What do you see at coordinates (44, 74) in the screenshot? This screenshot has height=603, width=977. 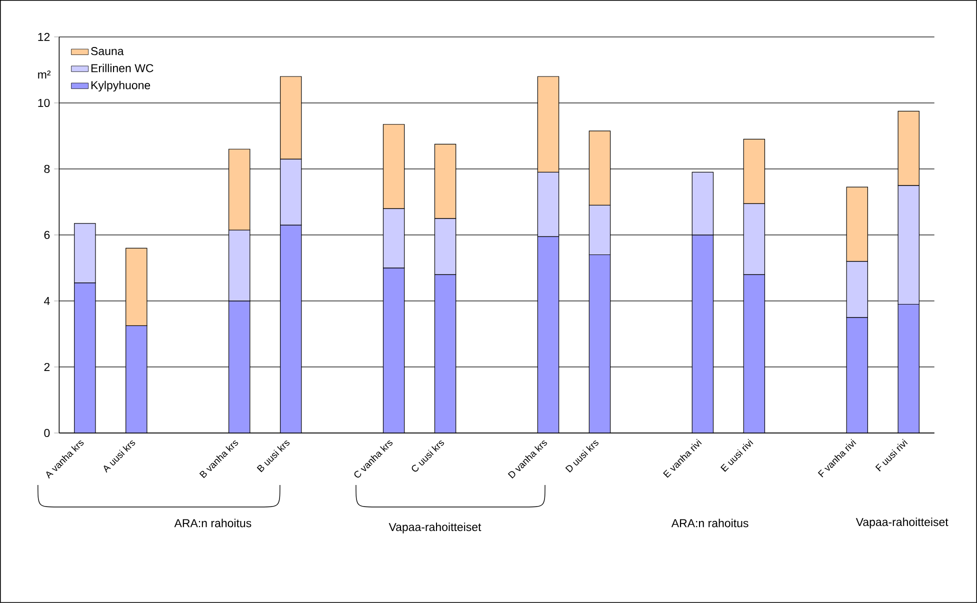 I see `y-axis-title: m²` at bounding box center [44, 74].